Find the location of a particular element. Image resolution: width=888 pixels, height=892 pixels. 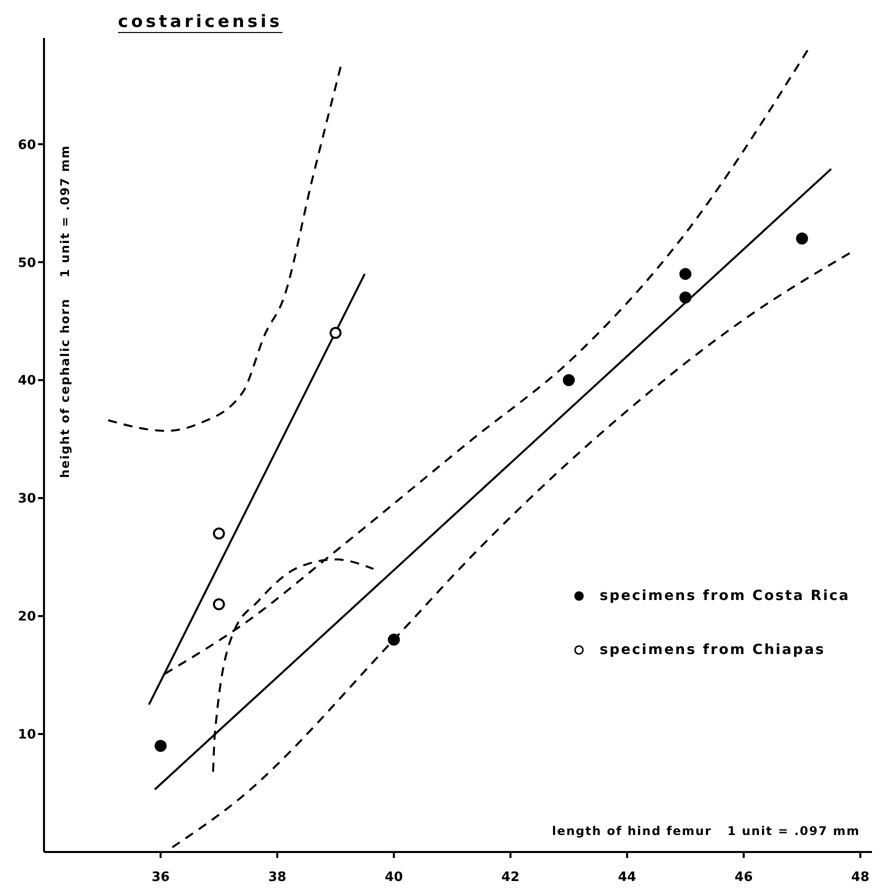

x-tick-label: 40 is located at coordinates (393, 878).